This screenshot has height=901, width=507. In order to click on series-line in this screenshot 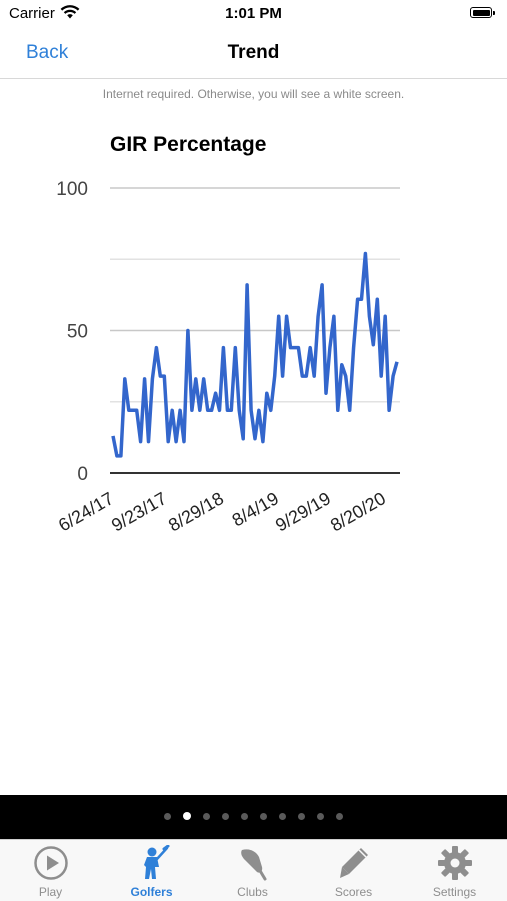, I will do `click(255, 354)`.